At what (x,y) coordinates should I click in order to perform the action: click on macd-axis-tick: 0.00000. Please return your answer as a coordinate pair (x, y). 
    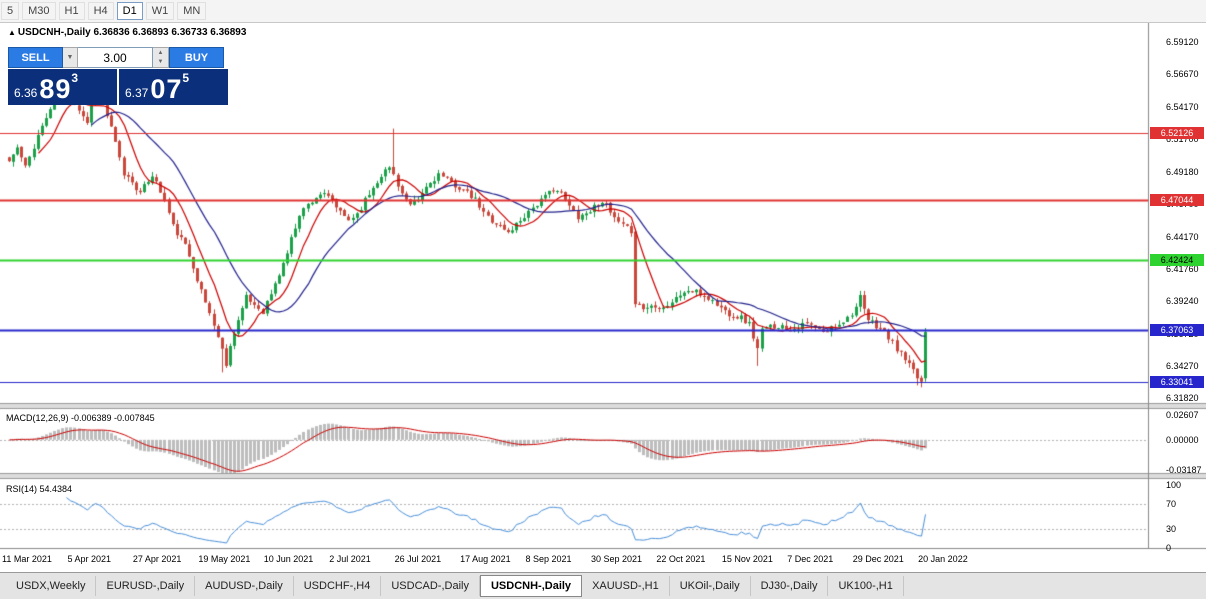
    Looking at the image, I should click on (1182, 439).